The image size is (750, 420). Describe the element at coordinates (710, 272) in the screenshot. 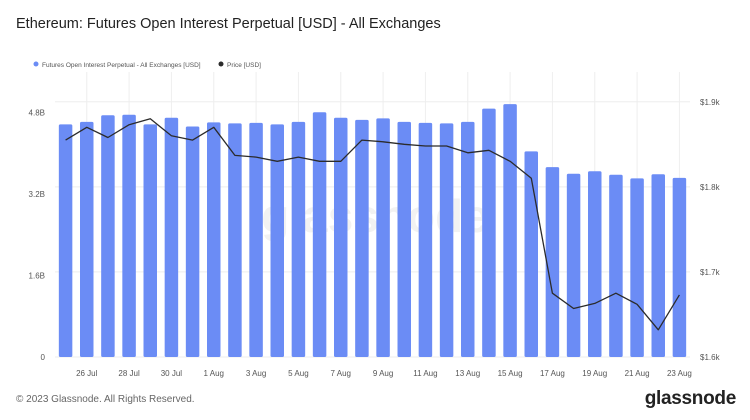

I see `y-right-tick-label: $1.7k` at that location.